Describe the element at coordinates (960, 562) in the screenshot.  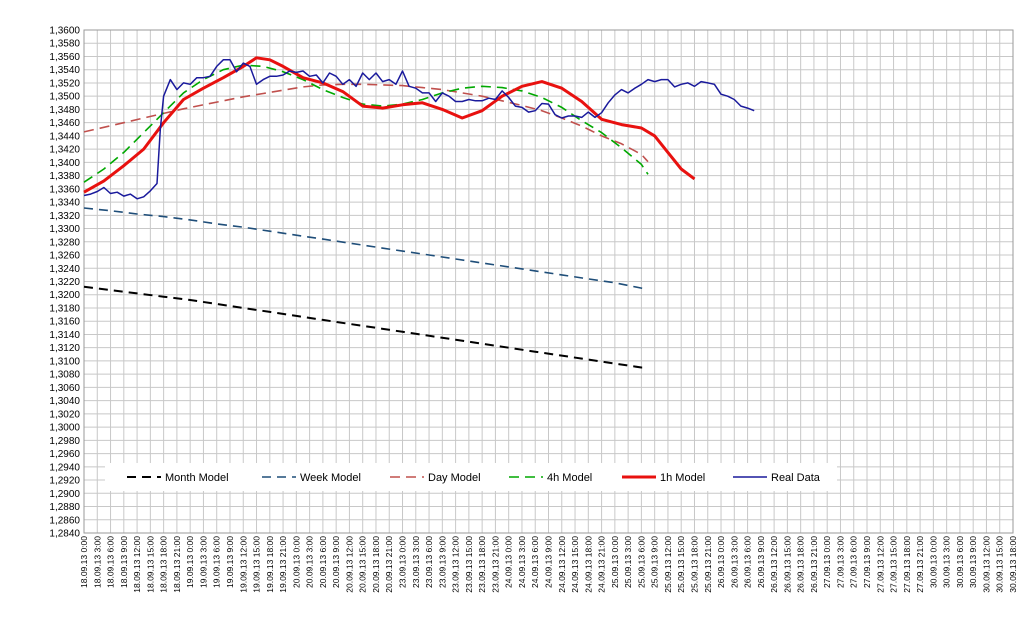
I see `x-tick-label: 30.09.13 6:00` at that location.